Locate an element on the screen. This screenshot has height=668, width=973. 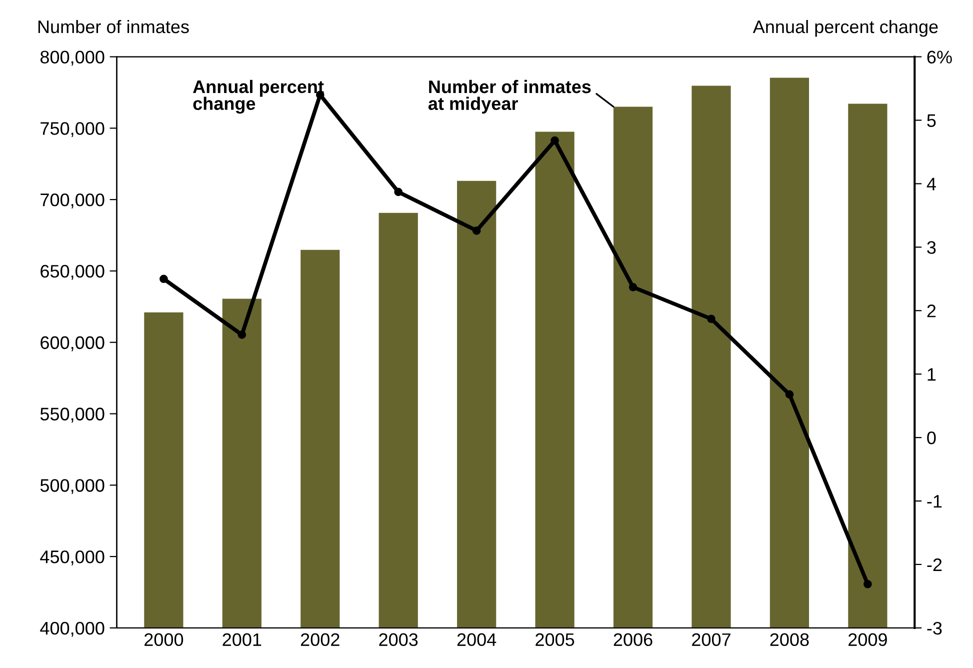
y-tick-label: 650,000 is located at coordinates (72, 272).